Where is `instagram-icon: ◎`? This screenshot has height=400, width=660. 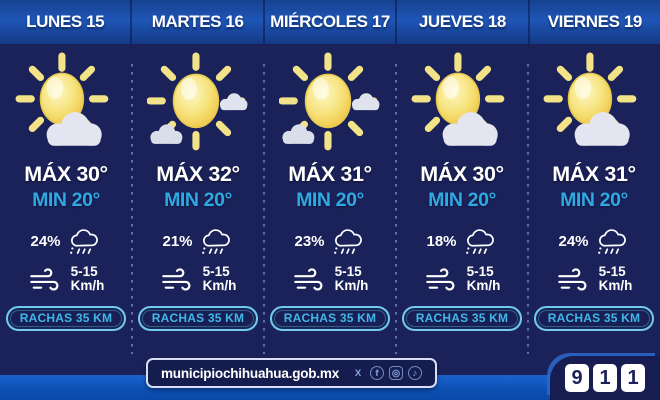
instagram-icon: ◎ is located at coordinates (396, 373).